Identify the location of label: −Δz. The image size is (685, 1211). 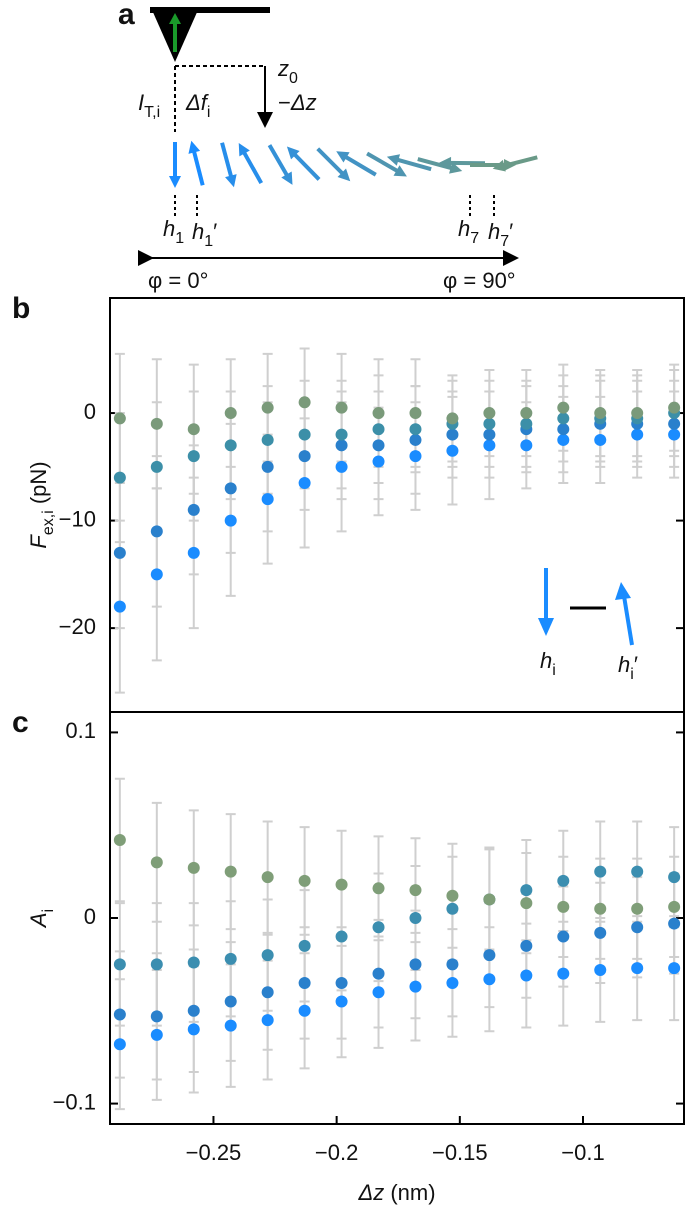
(297, 102).